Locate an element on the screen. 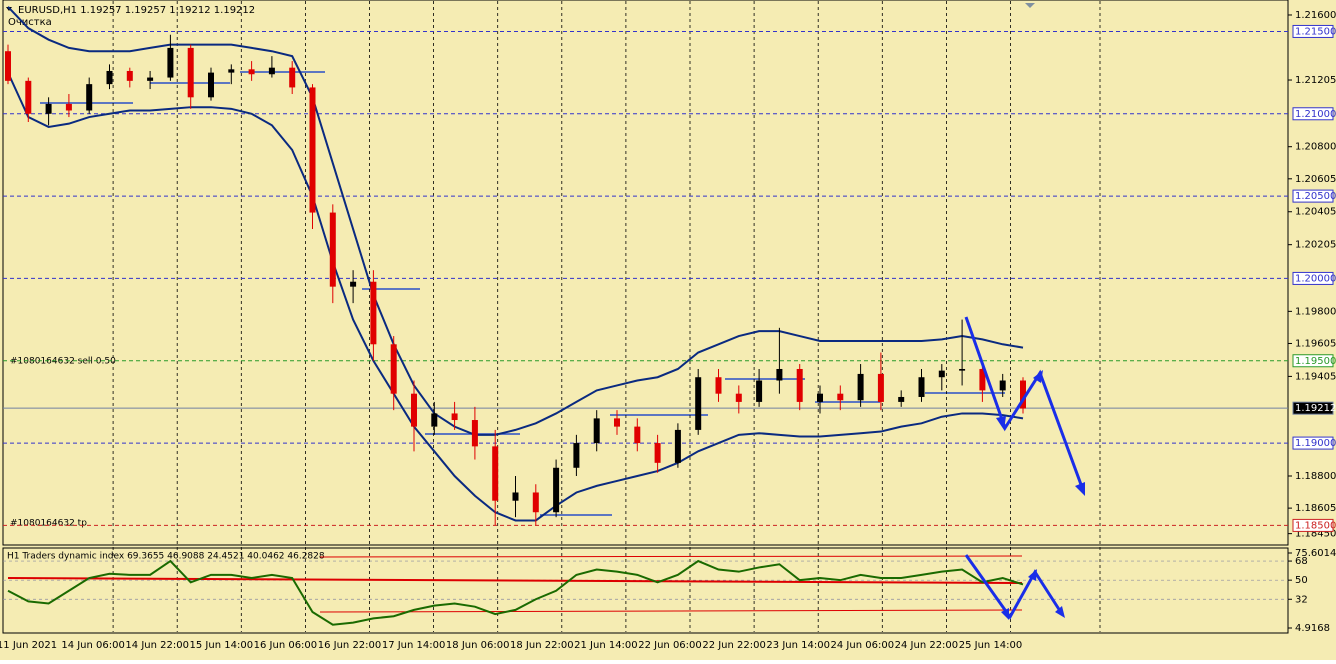  x-tick-label: 15 Jun 14:00 is located at coordinates (222, 645).